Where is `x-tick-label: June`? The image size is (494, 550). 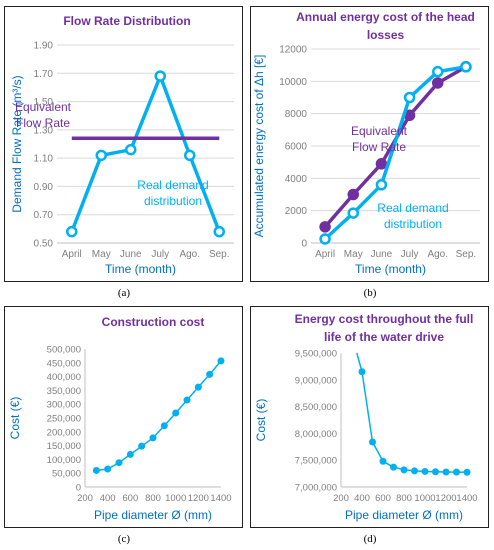
x-tick-label: June is located at coordinates (131, 254).